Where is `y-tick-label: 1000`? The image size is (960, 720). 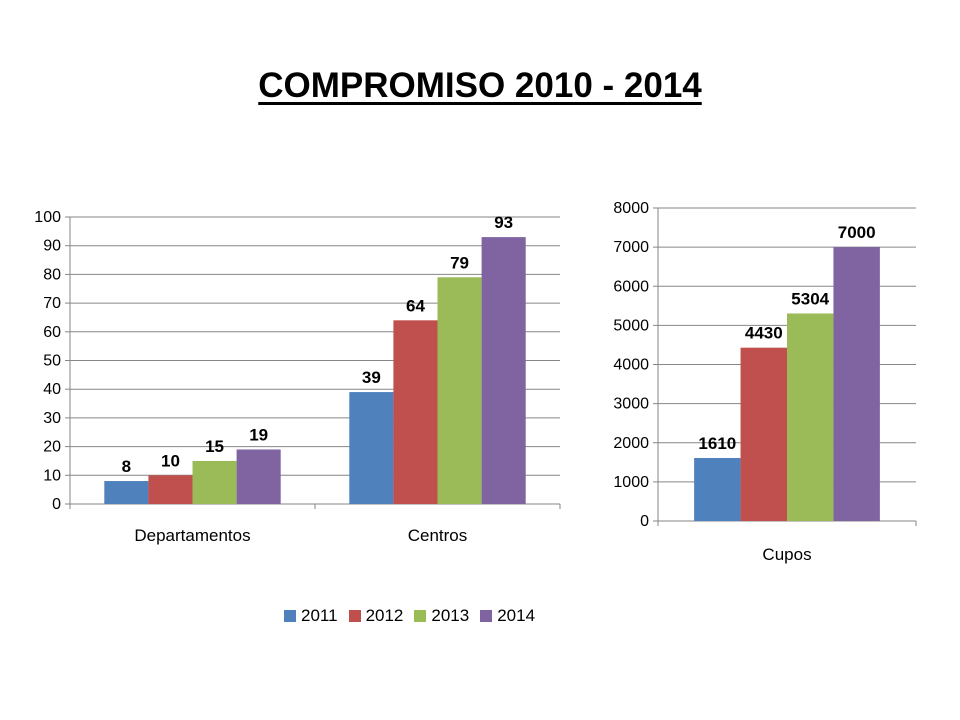
y-tick-label: 1000 is located at coordinates (631, 482).